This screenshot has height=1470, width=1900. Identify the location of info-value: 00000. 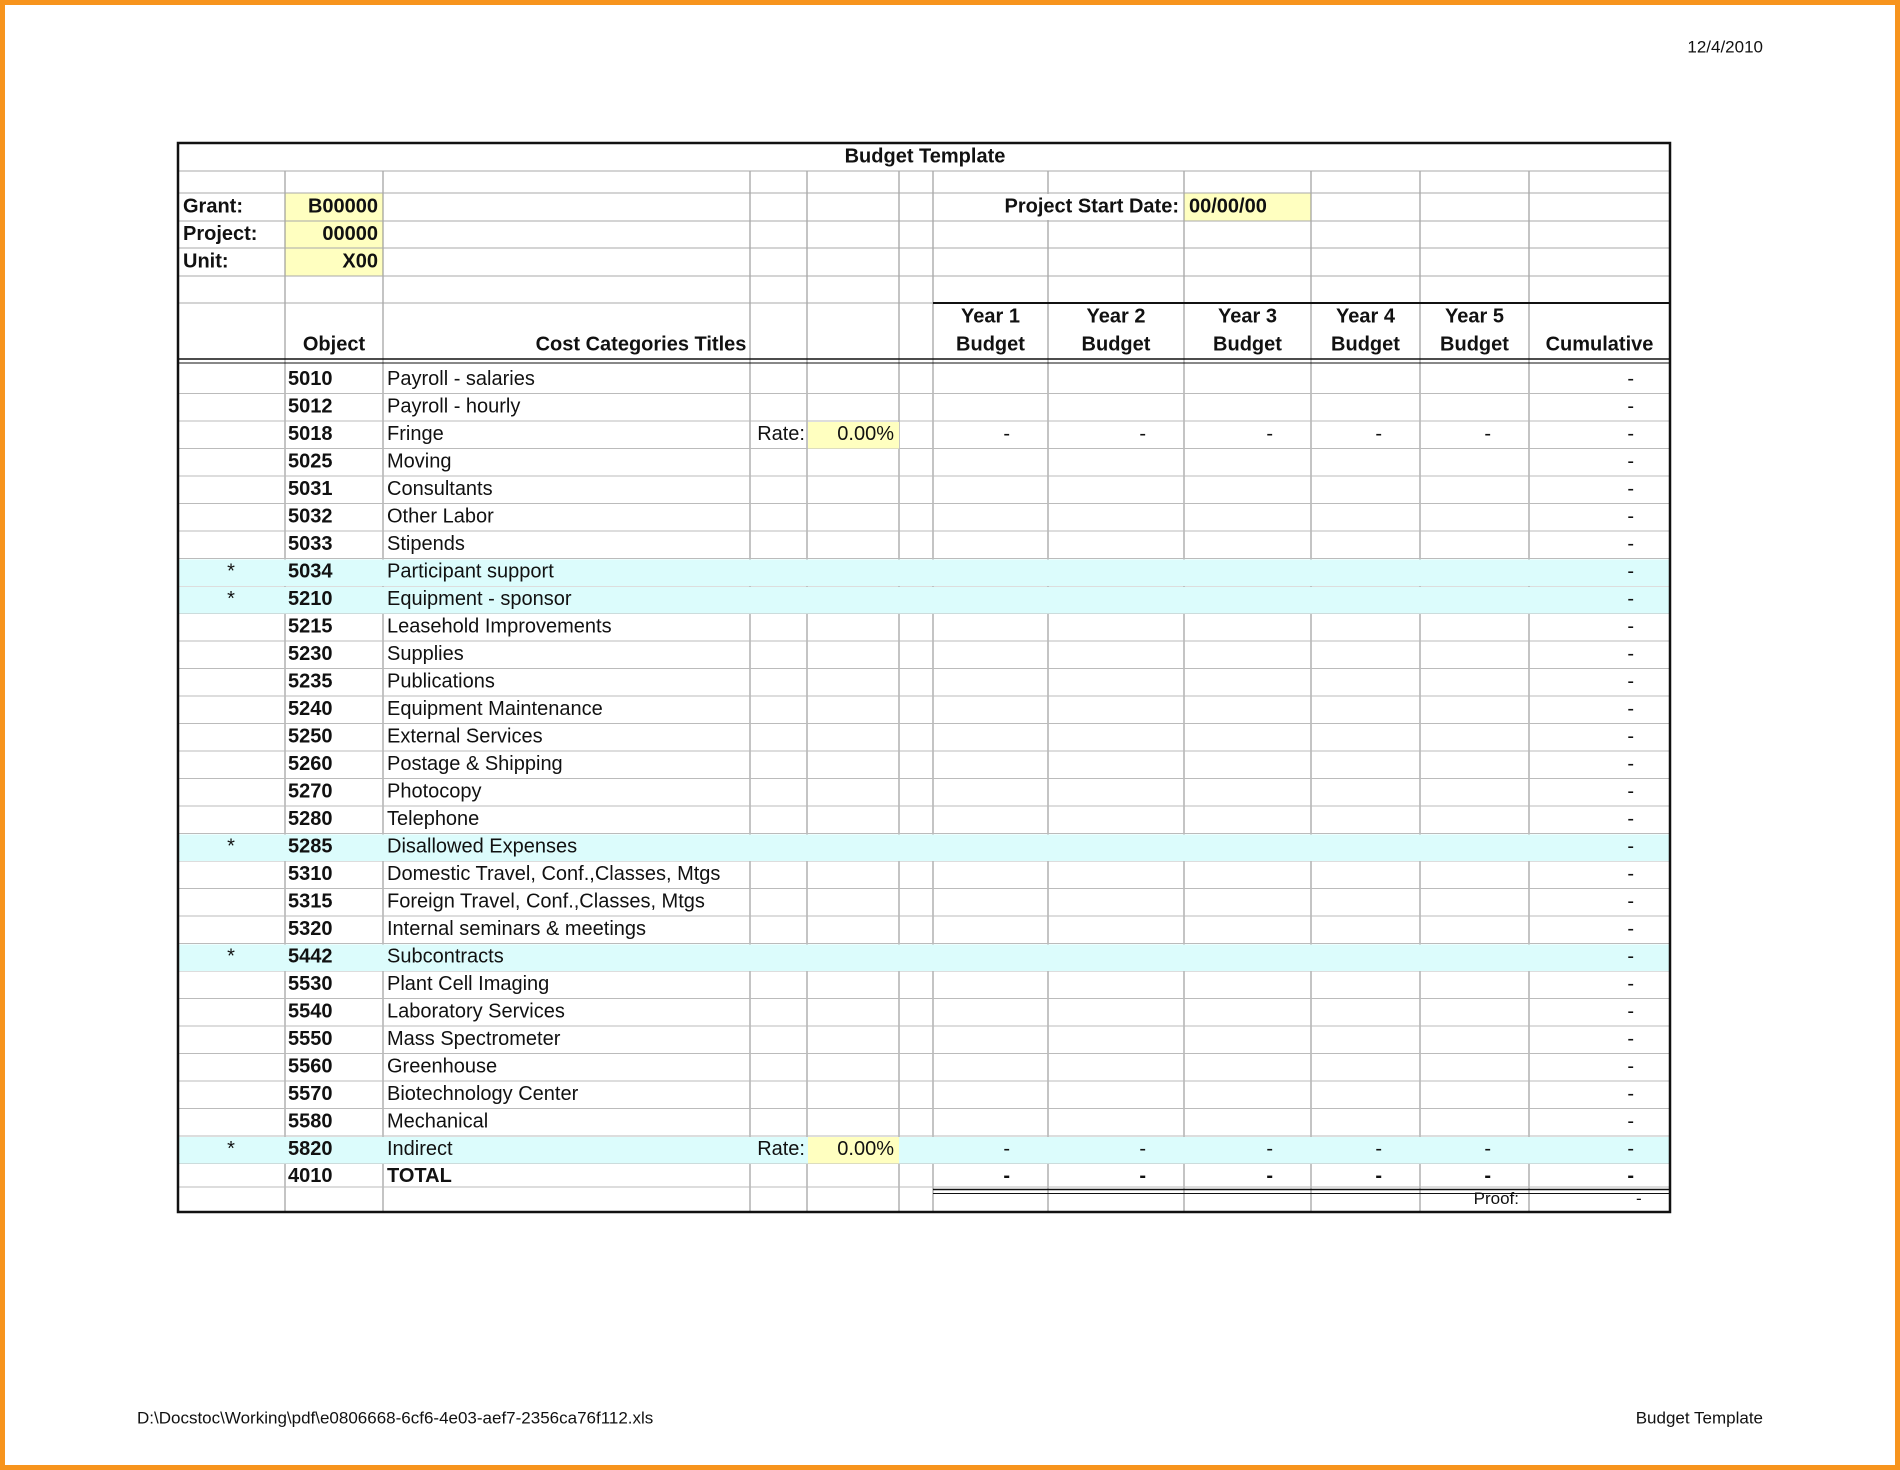
(350, 234).